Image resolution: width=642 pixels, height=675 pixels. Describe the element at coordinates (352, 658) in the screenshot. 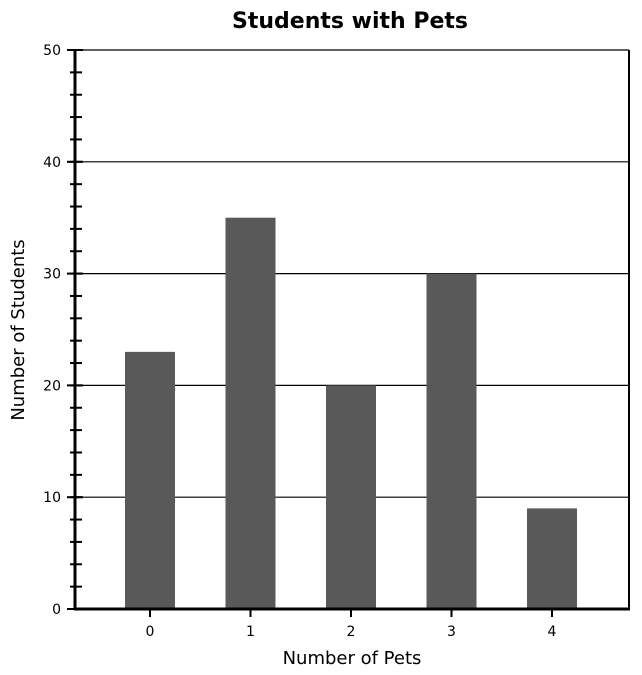

I see `x-axis-label: Number of Pets` at that location.